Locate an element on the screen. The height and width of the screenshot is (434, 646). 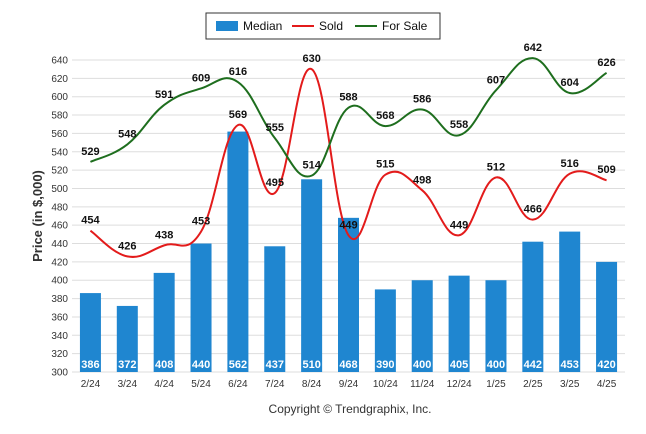
data-label-for-sale: 514 is located at coordinates (311, 166).